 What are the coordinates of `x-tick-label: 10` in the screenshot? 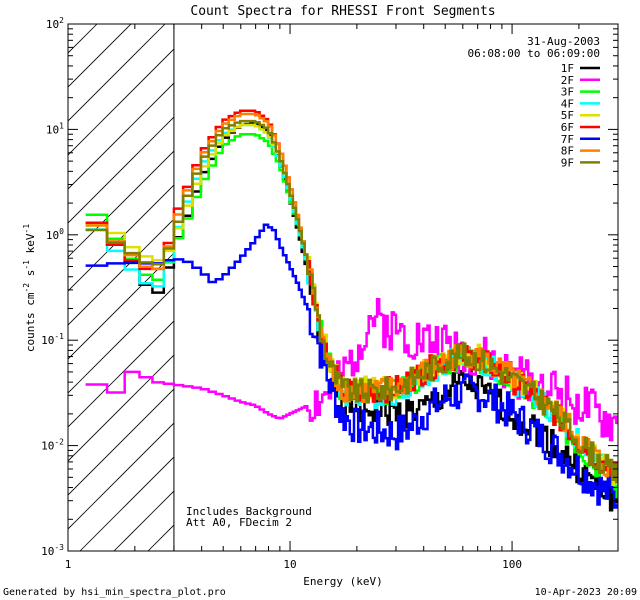 It's located at (289, 564).